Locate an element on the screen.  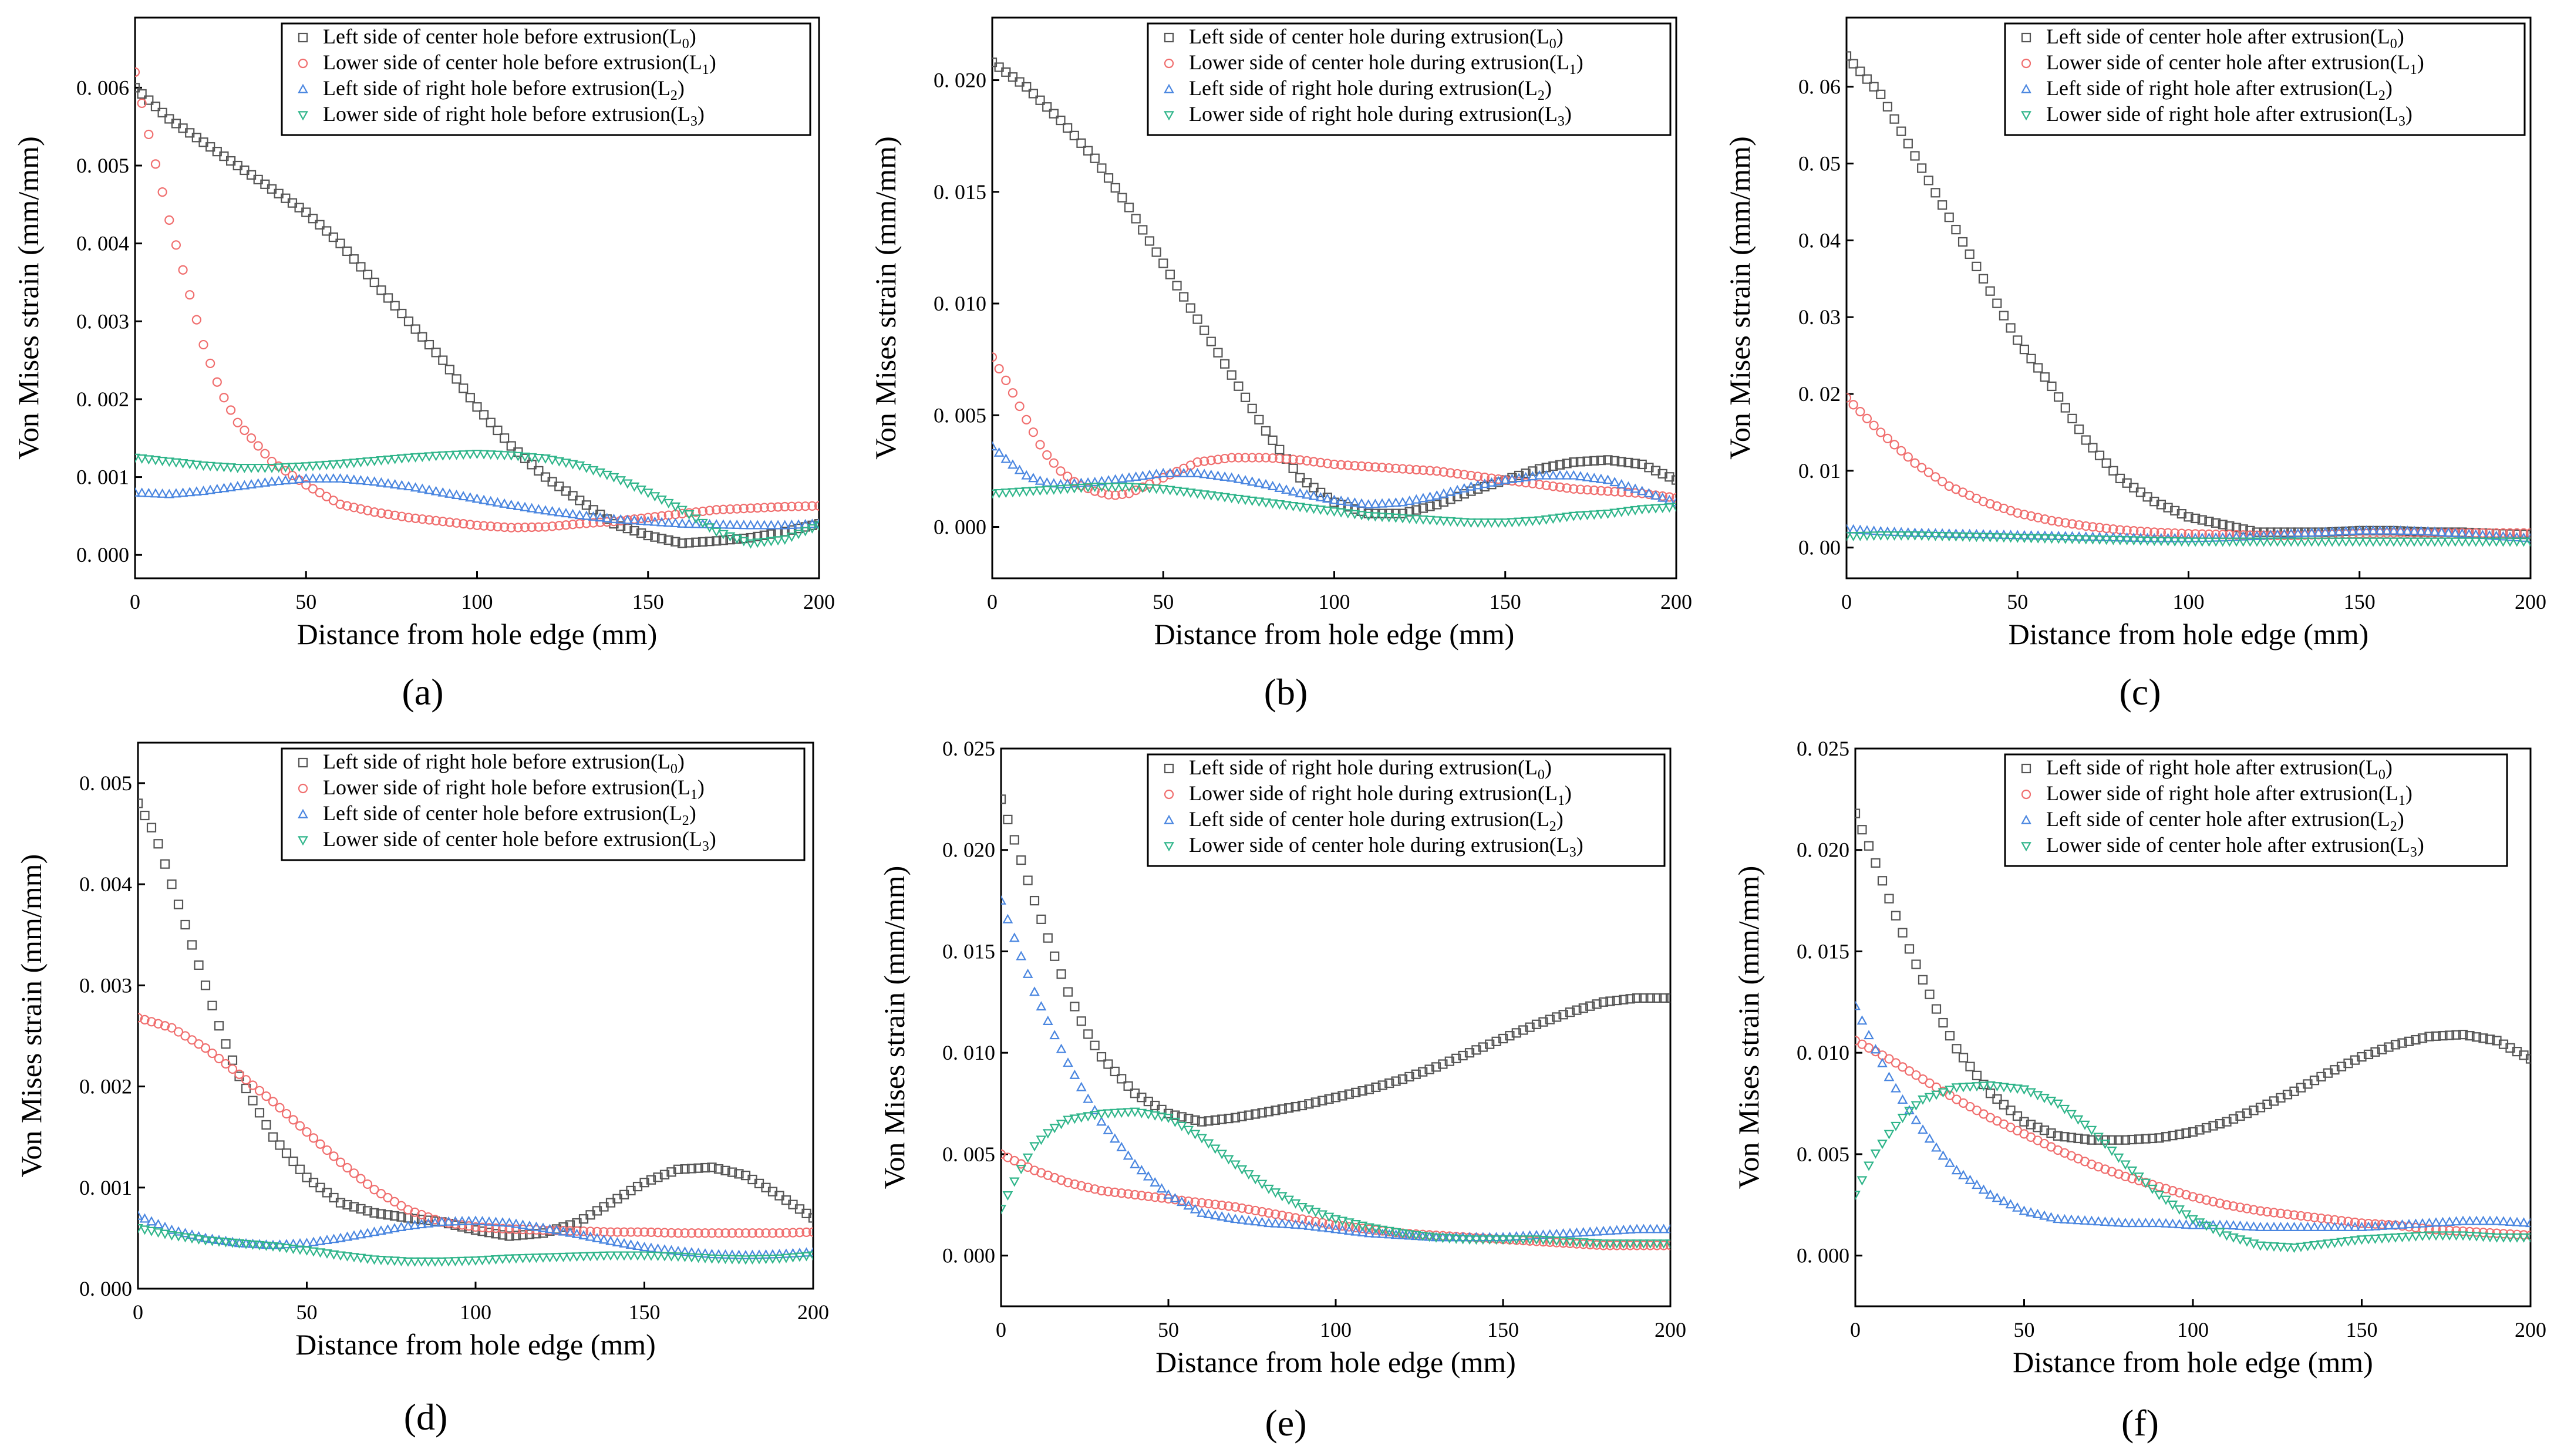
y-tick-label: 0. 000 is located at coordinates (105, 1288).